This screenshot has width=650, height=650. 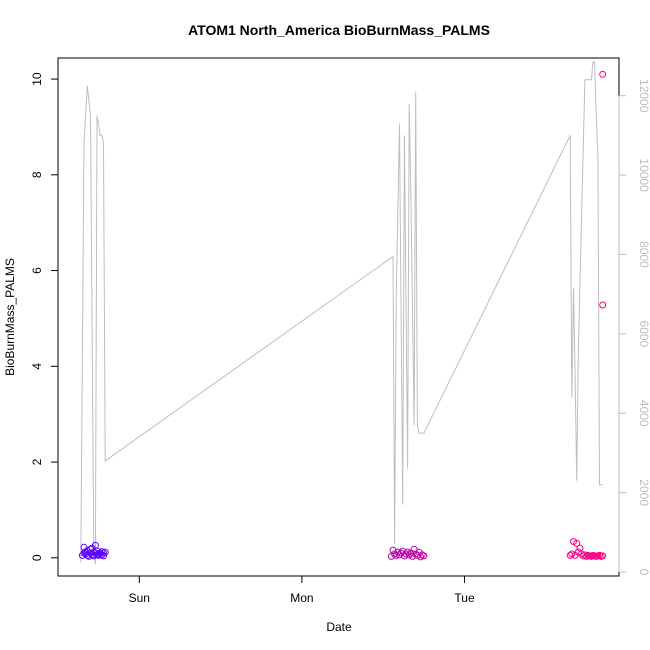 I want to click on right-y-axis: 0 2000 4000 6000 8000 10000 12000, so click(x=634, y=327).